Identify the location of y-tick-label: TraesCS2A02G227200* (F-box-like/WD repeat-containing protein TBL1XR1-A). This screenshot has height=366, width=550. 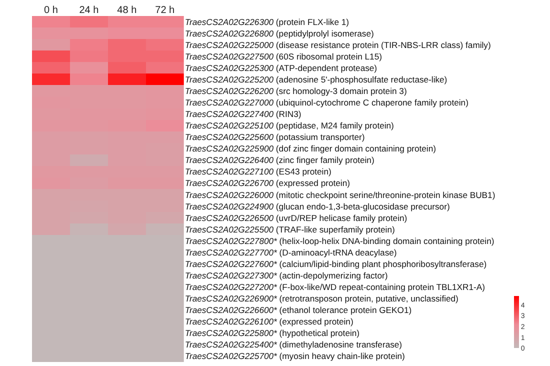
(335, 287).